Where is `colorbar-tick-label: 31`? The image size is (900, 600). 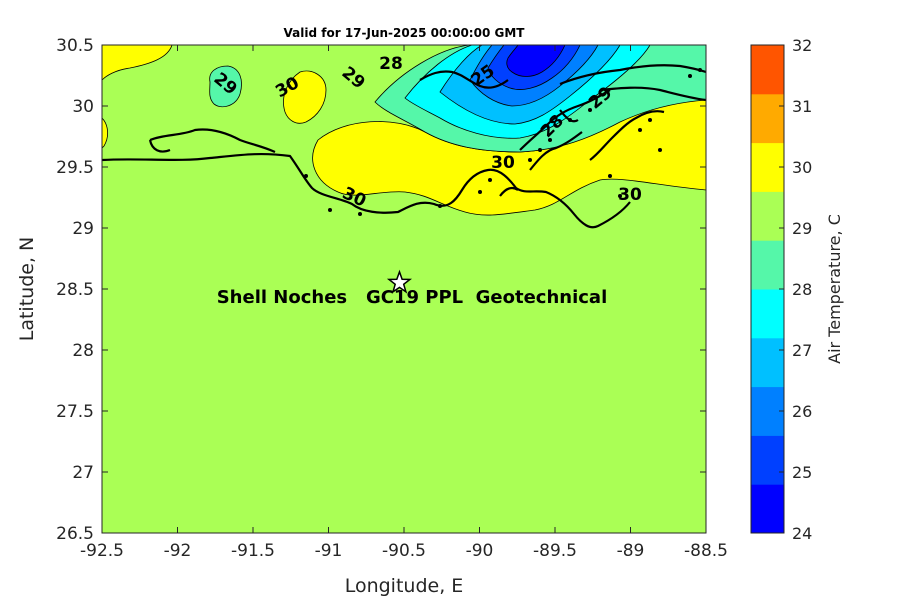 colorbar-tick-label: 31 is located at coordinates (802, 106).